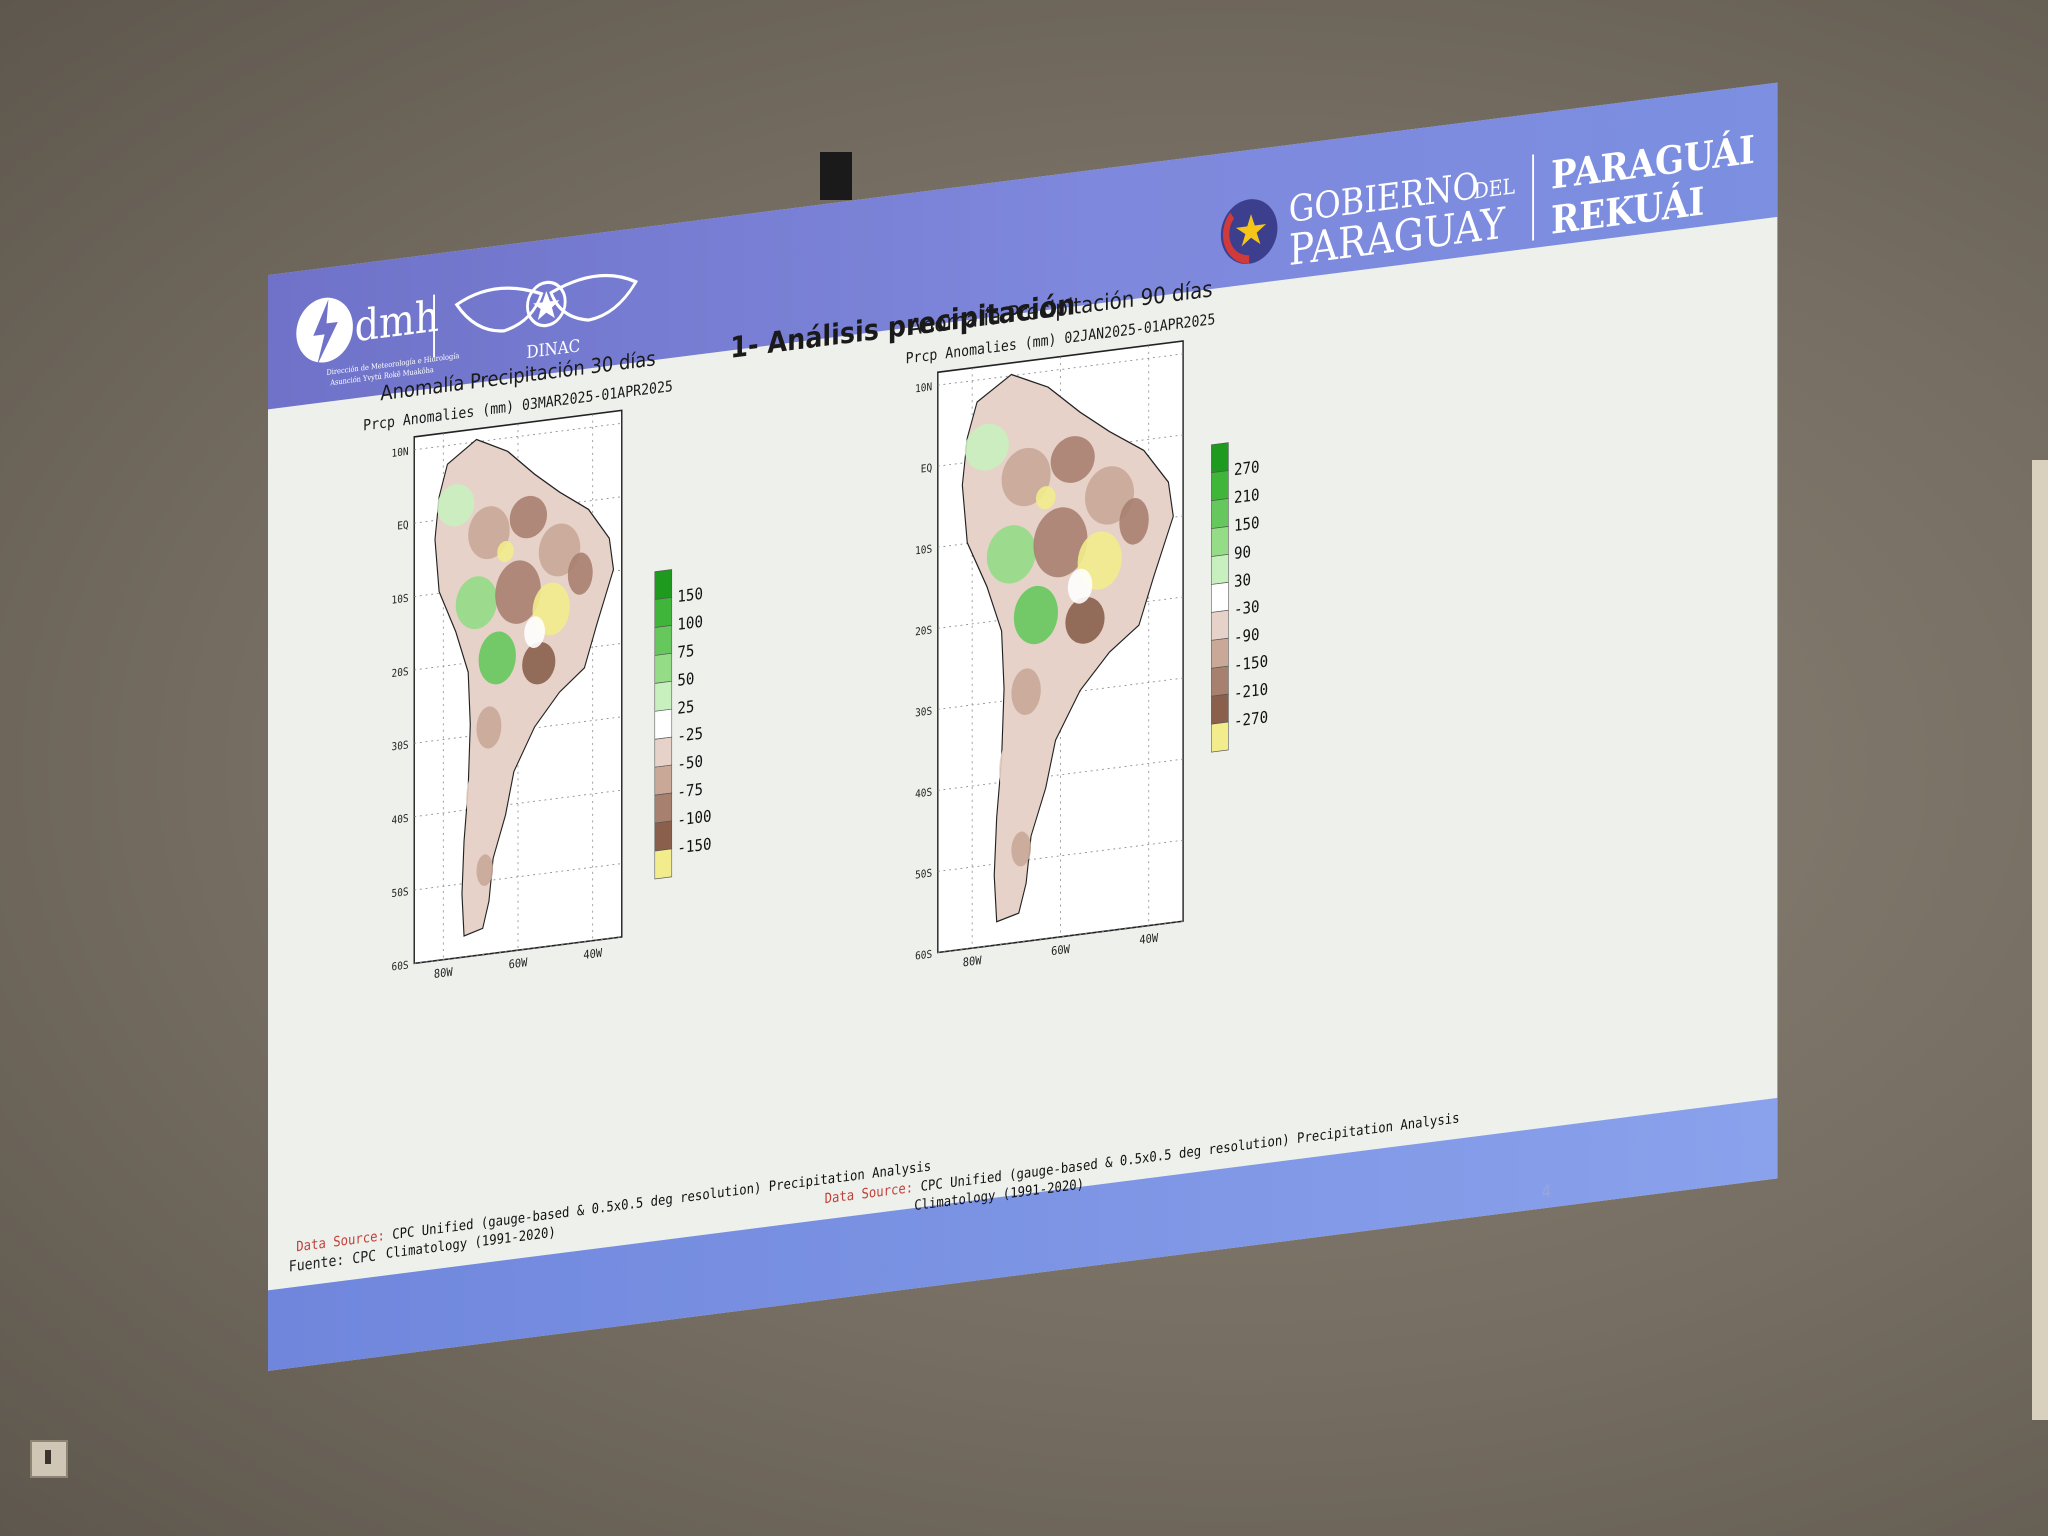 Image resolution: width=2048 pixels, height=1536 pixels. Describe the element at coordinates (1247, 468) in the screenshot. I see `legend-label: 270` at that location.